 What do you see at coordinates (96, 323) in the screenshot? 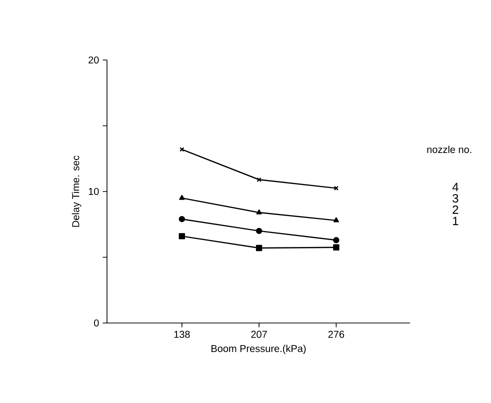
I see `y-tick-label: 0` at bounding box center [96, 323].